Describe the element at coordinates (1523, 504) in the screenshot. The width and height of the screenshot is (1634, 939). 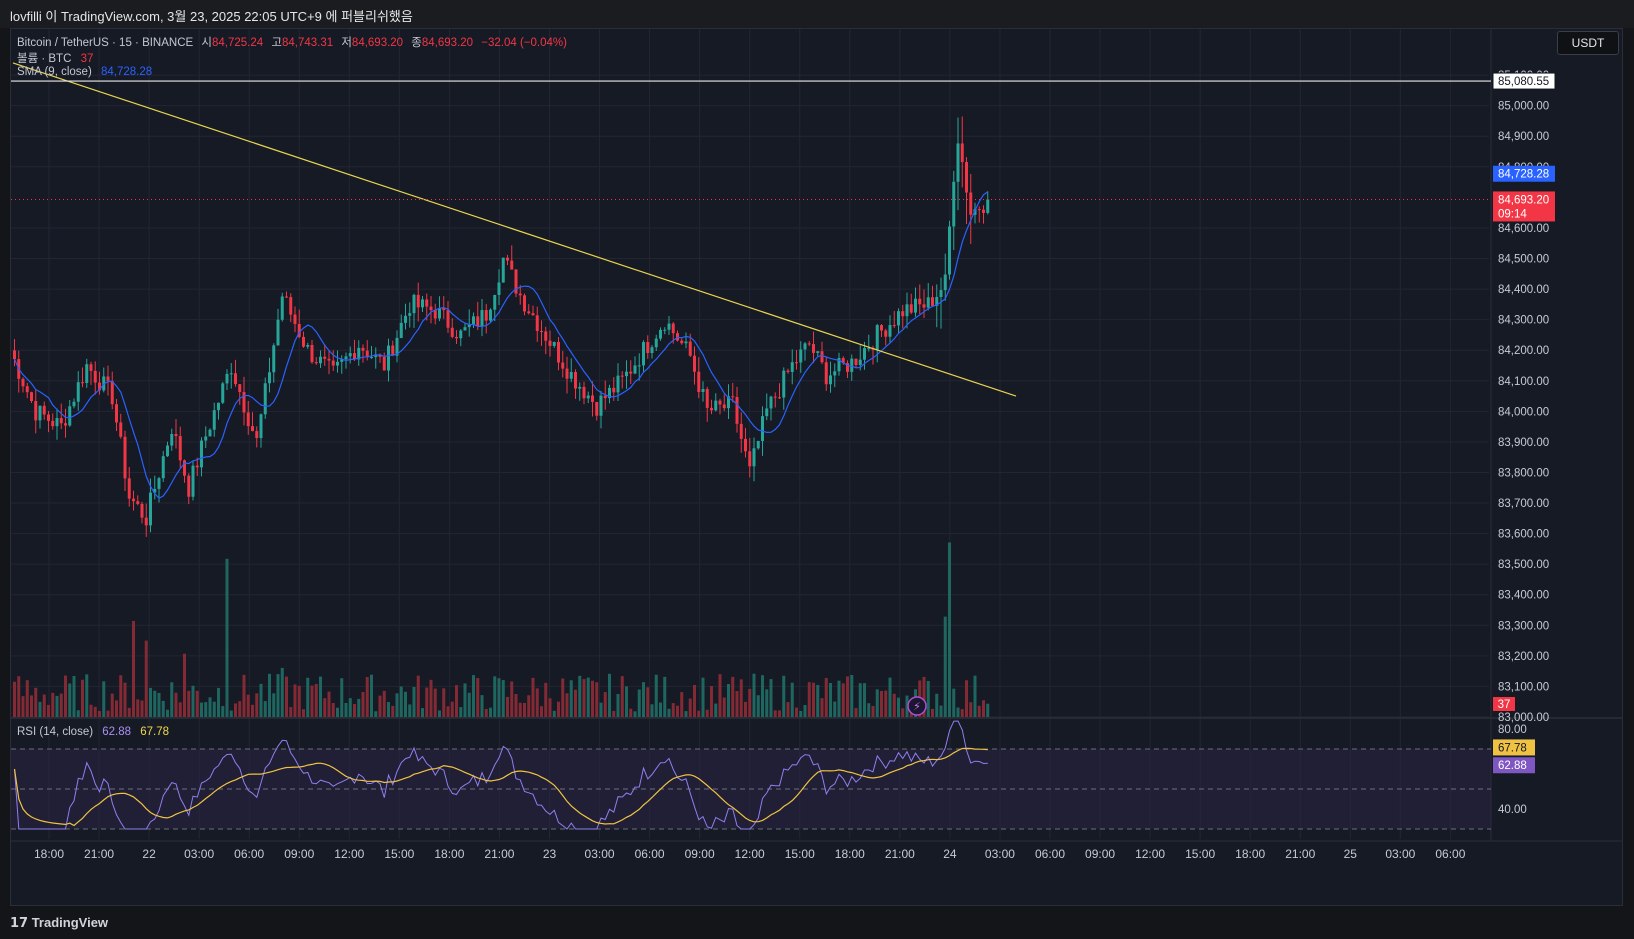
I see `price-tick-label: 83,700.00` at that location.